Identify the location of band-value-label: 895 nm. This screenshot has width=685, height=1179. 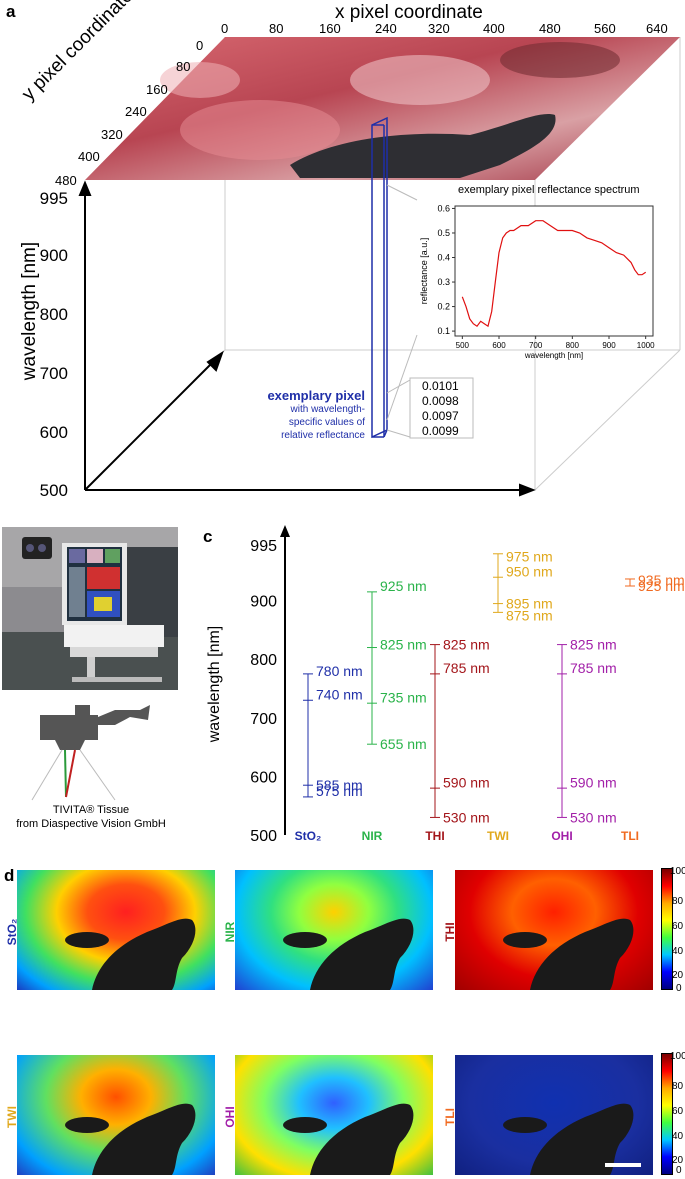
(529, 604).